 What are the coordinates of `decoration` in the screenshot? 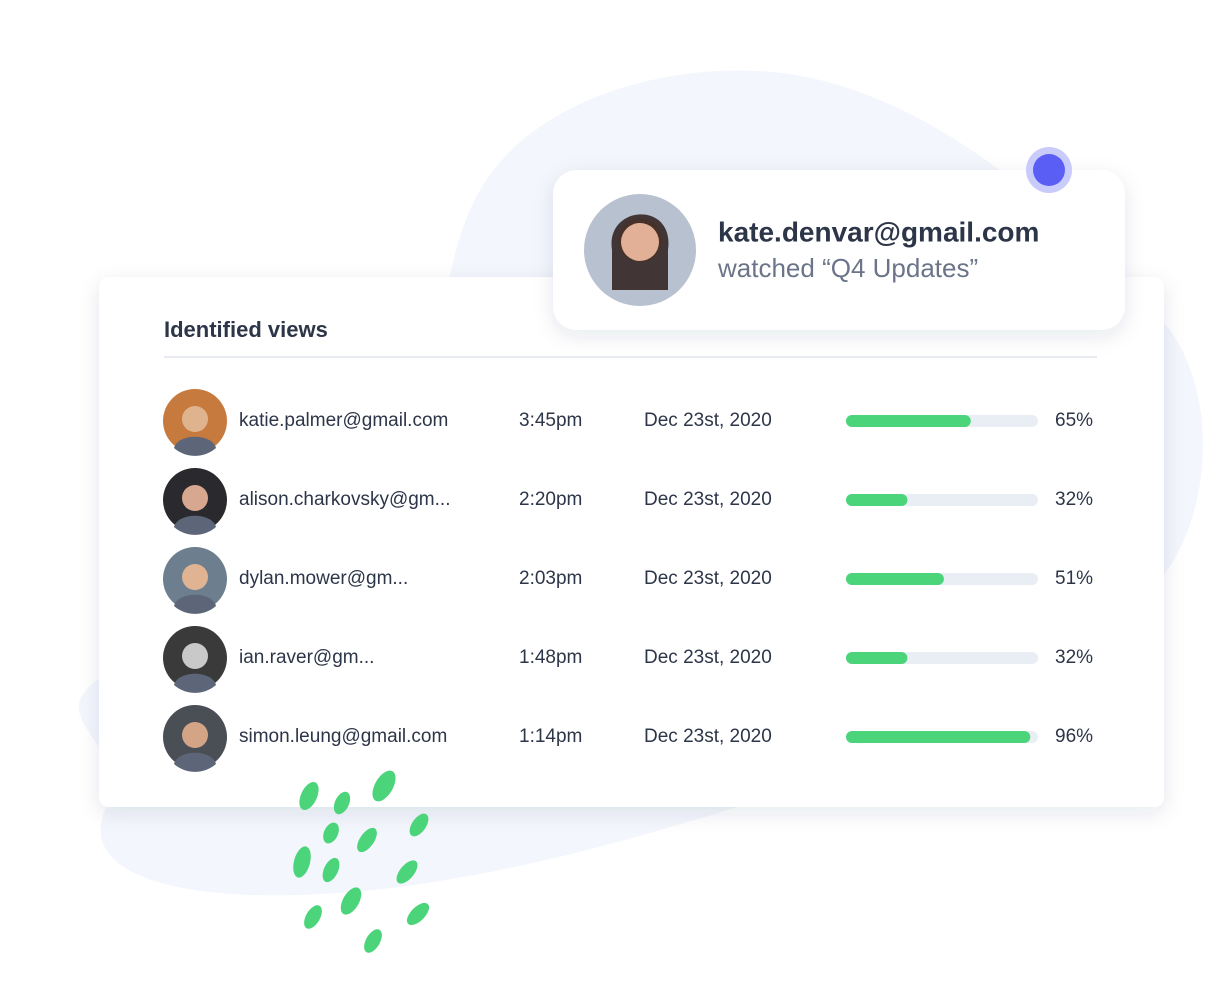 It's located at (361, 861).